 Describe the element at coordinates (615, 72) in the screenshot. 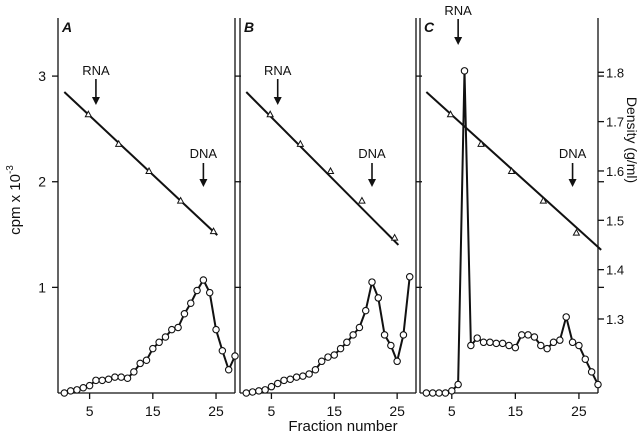

I see `y-right-tick-label-1.8: 1.8` at that location.